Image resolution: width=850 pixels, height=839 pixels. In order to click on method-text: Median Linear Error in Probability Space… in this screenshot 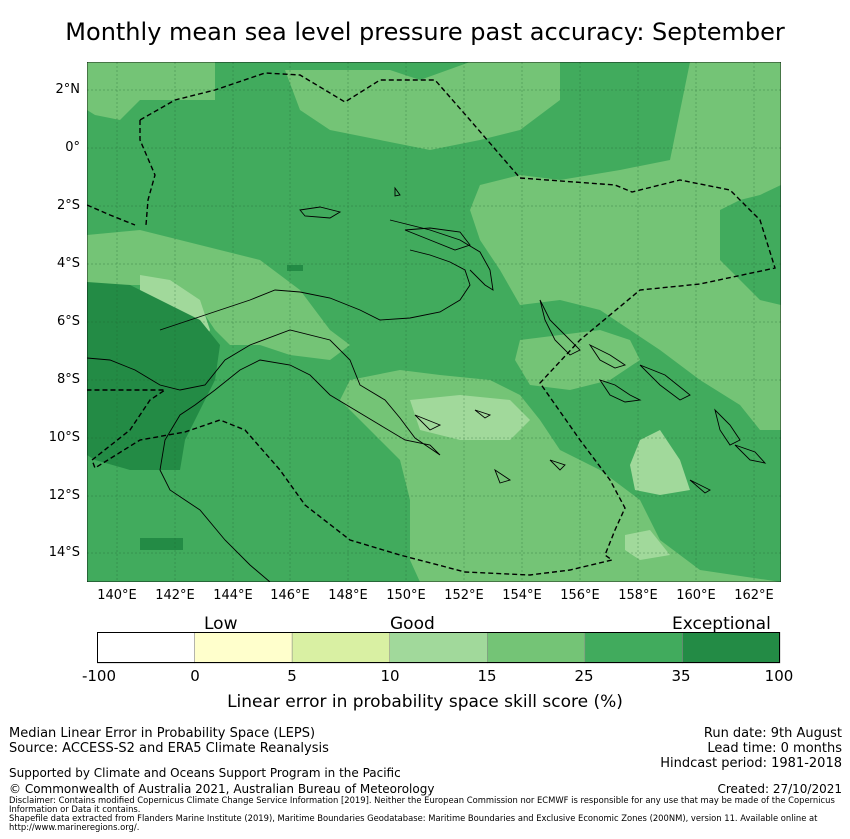, I will do `click(162, 733)`.